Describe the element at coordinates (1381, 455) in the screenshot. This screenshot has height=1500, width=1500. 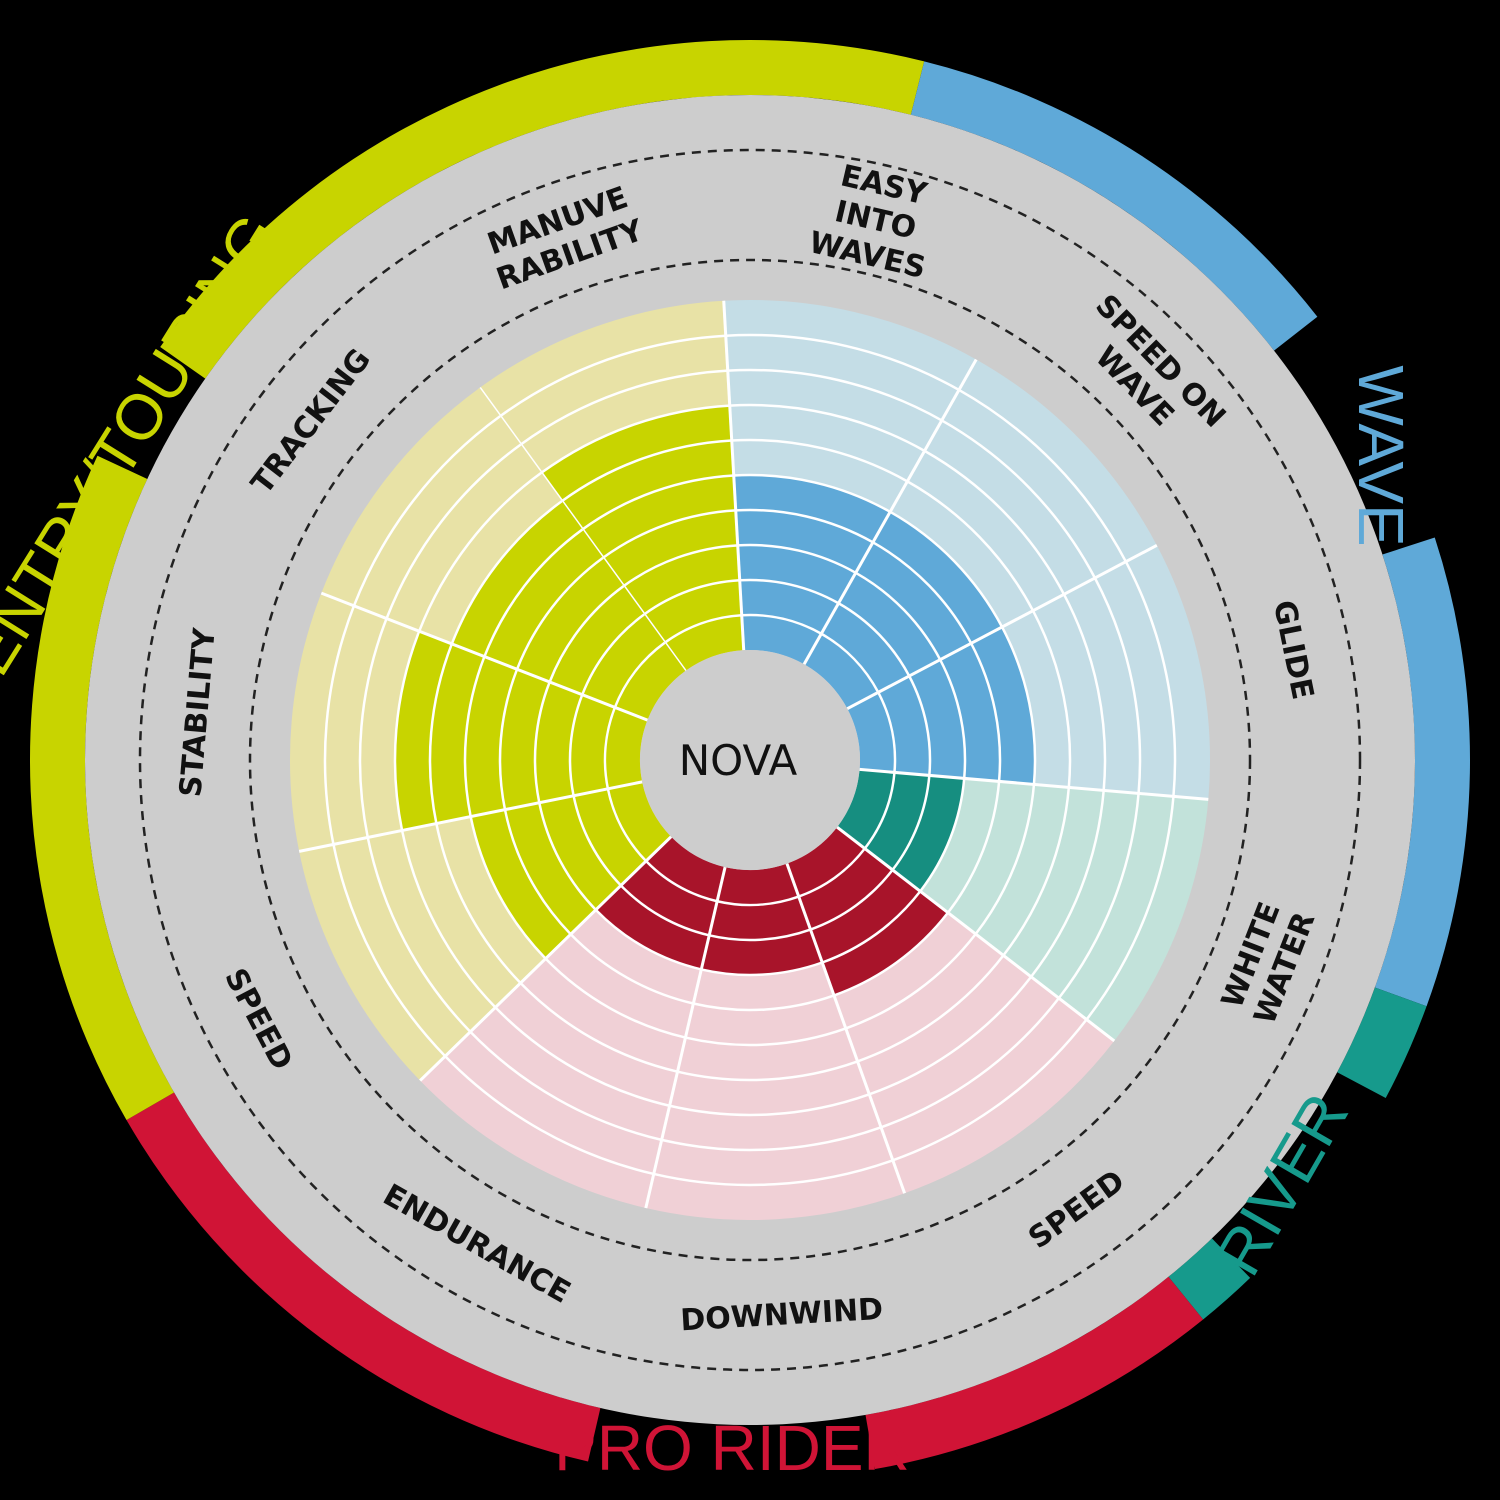
I see `category-label: WAVE` at that location.